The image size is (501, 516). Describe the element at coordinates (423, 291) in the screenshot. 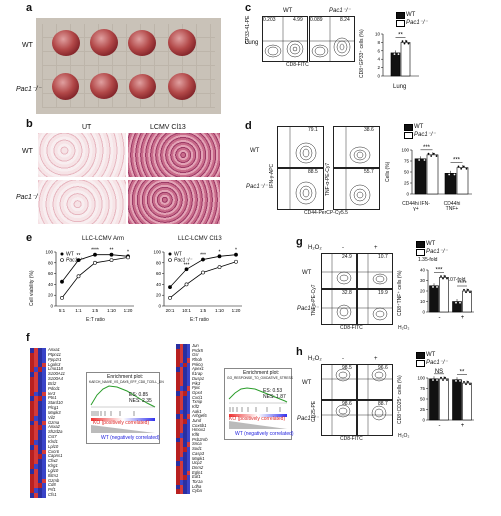

I see `y-tick-label: 20` at that location.